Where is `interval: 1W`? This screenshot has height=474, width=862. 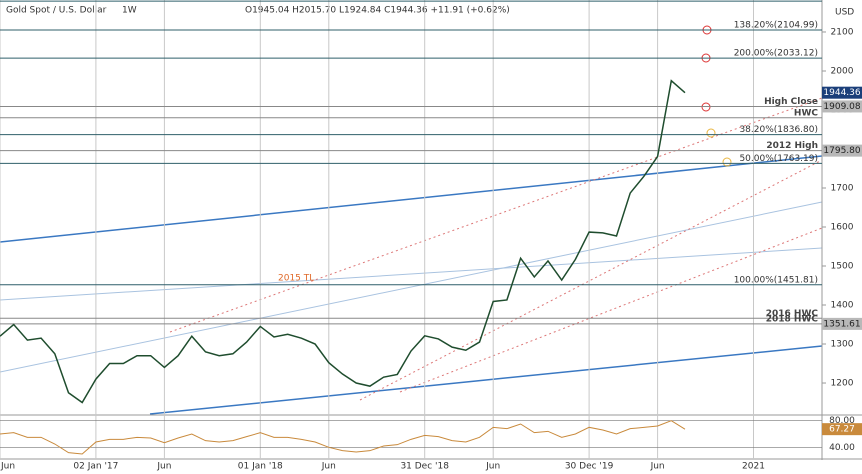 interval: 1W is located at coordinates (129, 11).